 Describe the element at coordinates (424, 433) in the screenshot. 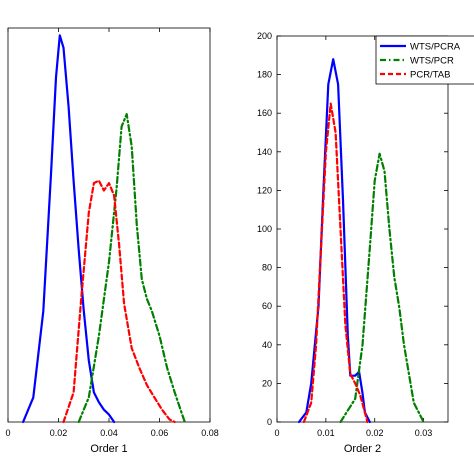

I see `x-tick-label: 0.03` at that location.